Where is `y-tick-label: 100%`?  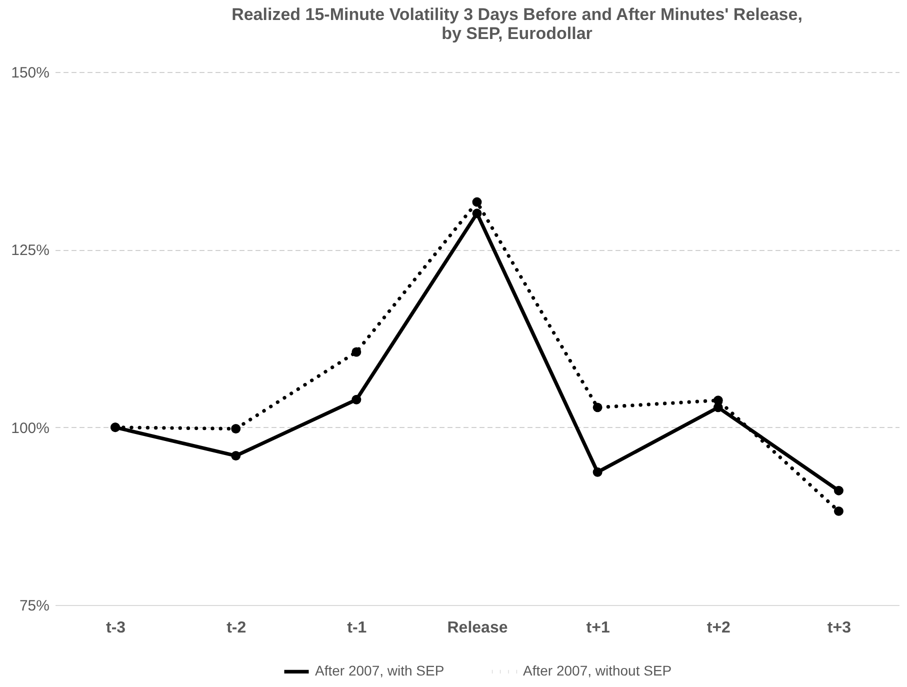
y-tick-label: 100% is located at coordinates (30, 428).